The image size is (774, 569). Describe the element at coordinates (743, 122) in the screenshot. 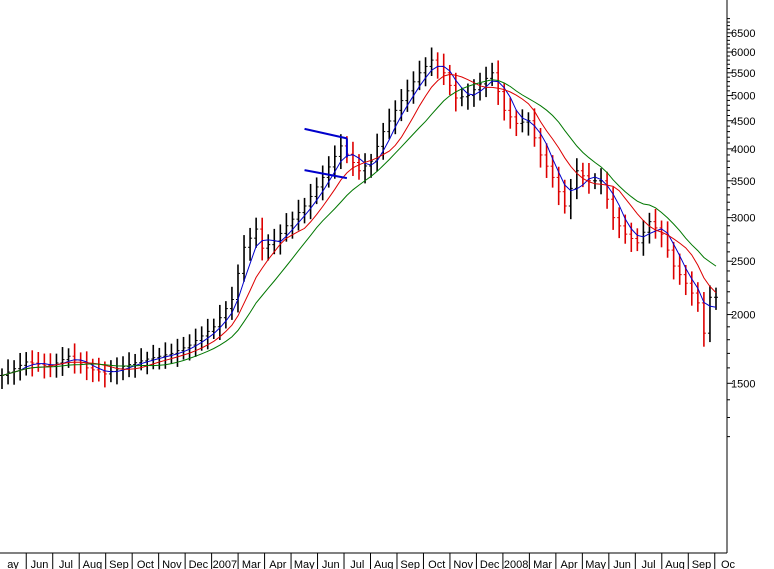

I see `y-tick-label: 4500` at that location.